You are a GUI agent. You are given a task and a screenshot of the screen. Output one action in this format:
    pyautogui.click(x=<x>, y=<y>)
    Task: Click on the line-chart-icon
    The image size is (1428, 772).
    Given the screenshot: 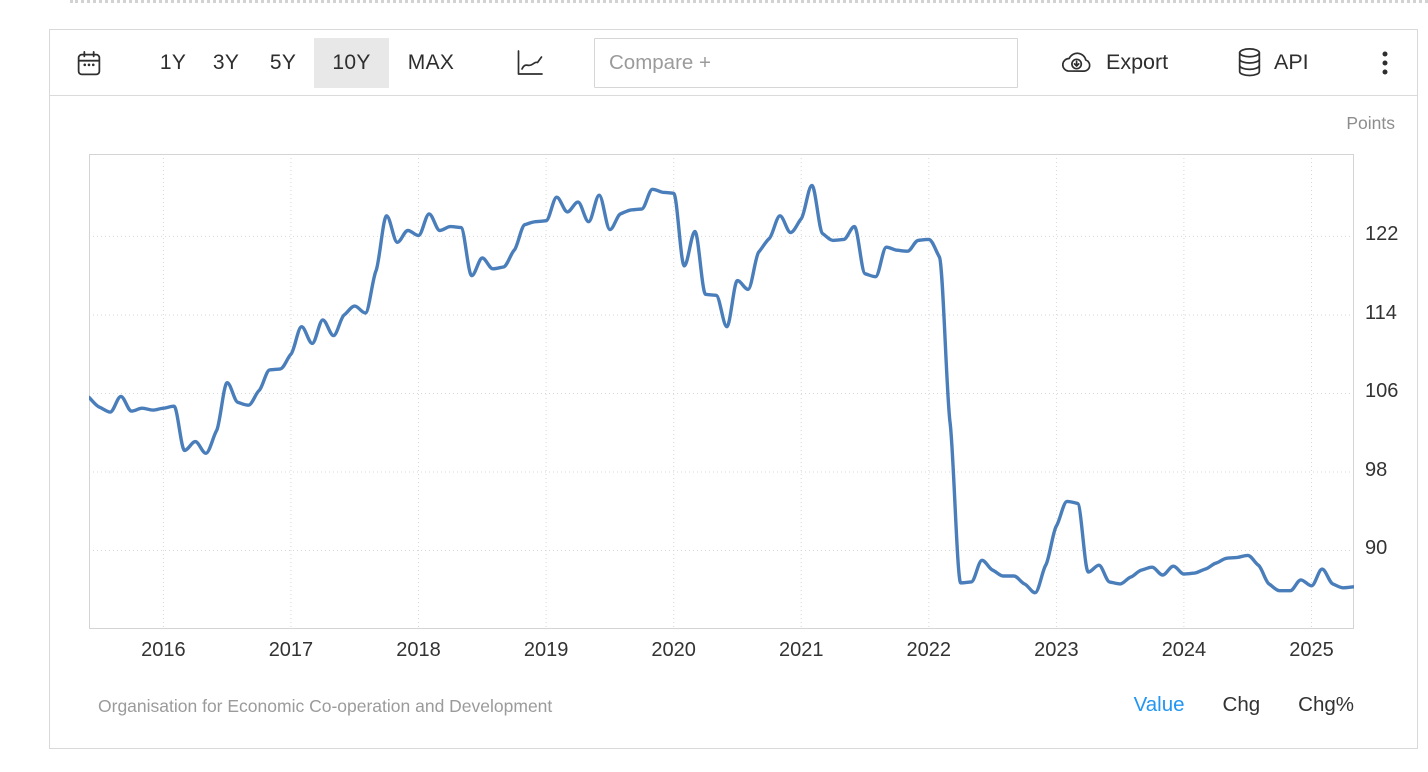 What is the action you would take?
    pyautogui.click(x=530, y=62)
    